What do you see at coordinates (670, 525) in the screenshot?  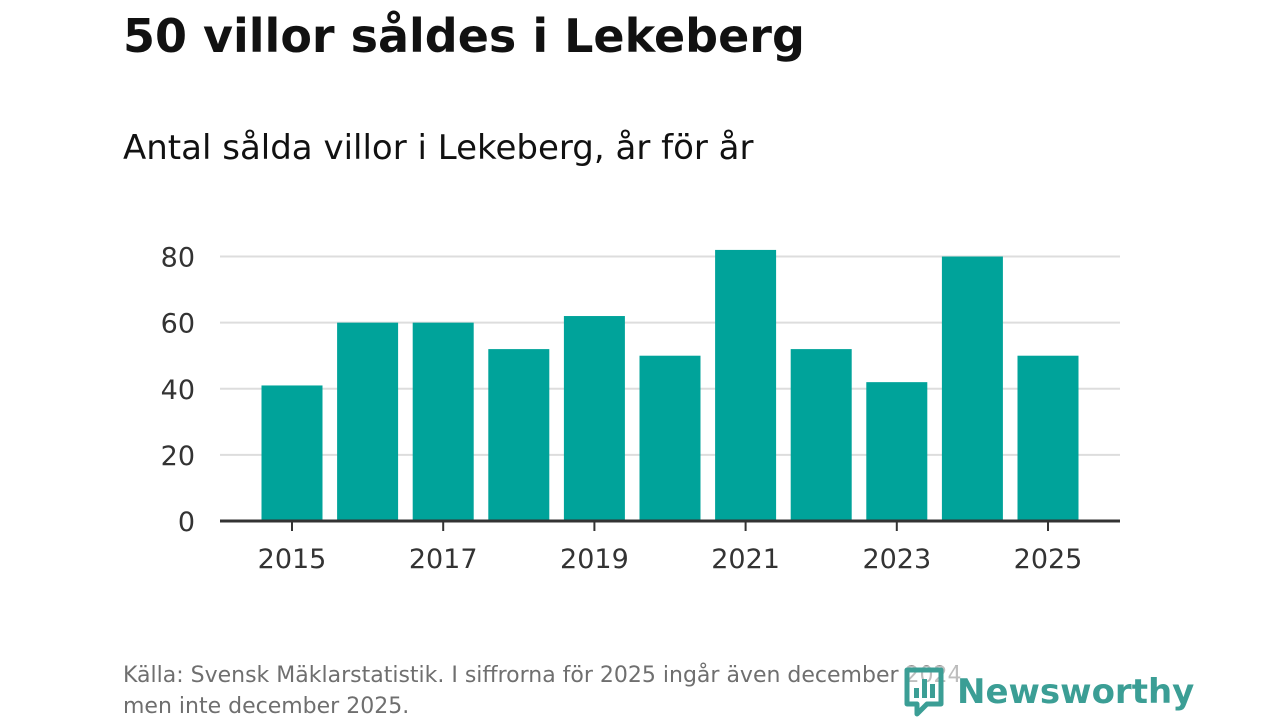 I see `axes` at bounding box center [670, 525].